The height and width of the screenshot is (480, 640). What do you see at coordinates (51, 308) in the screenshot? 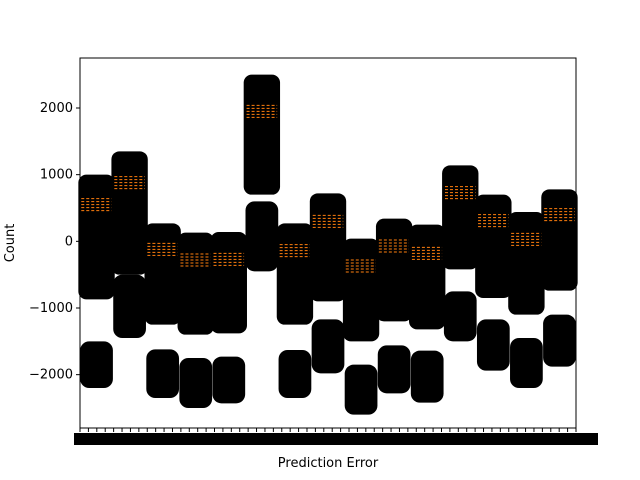
I see `y-tick-label: −1000` at bounding box center [51, 308].